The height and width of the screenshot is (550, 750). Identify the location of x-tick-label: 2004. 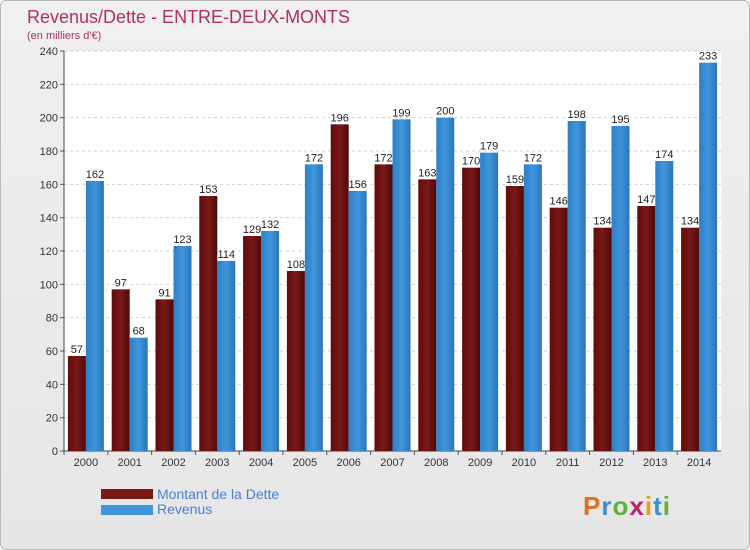
(261, 463).